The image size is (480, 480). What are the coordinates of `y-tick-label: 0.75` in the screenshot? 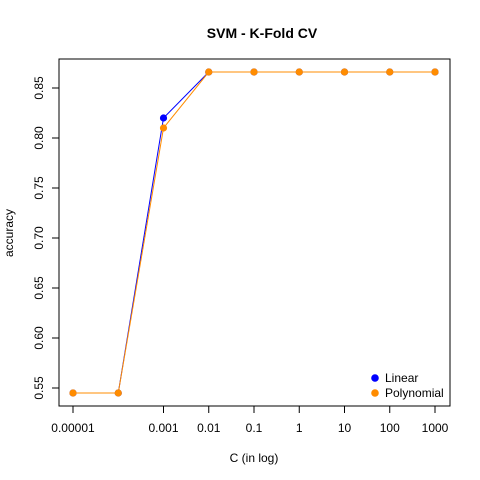 It's located at (39, 188).